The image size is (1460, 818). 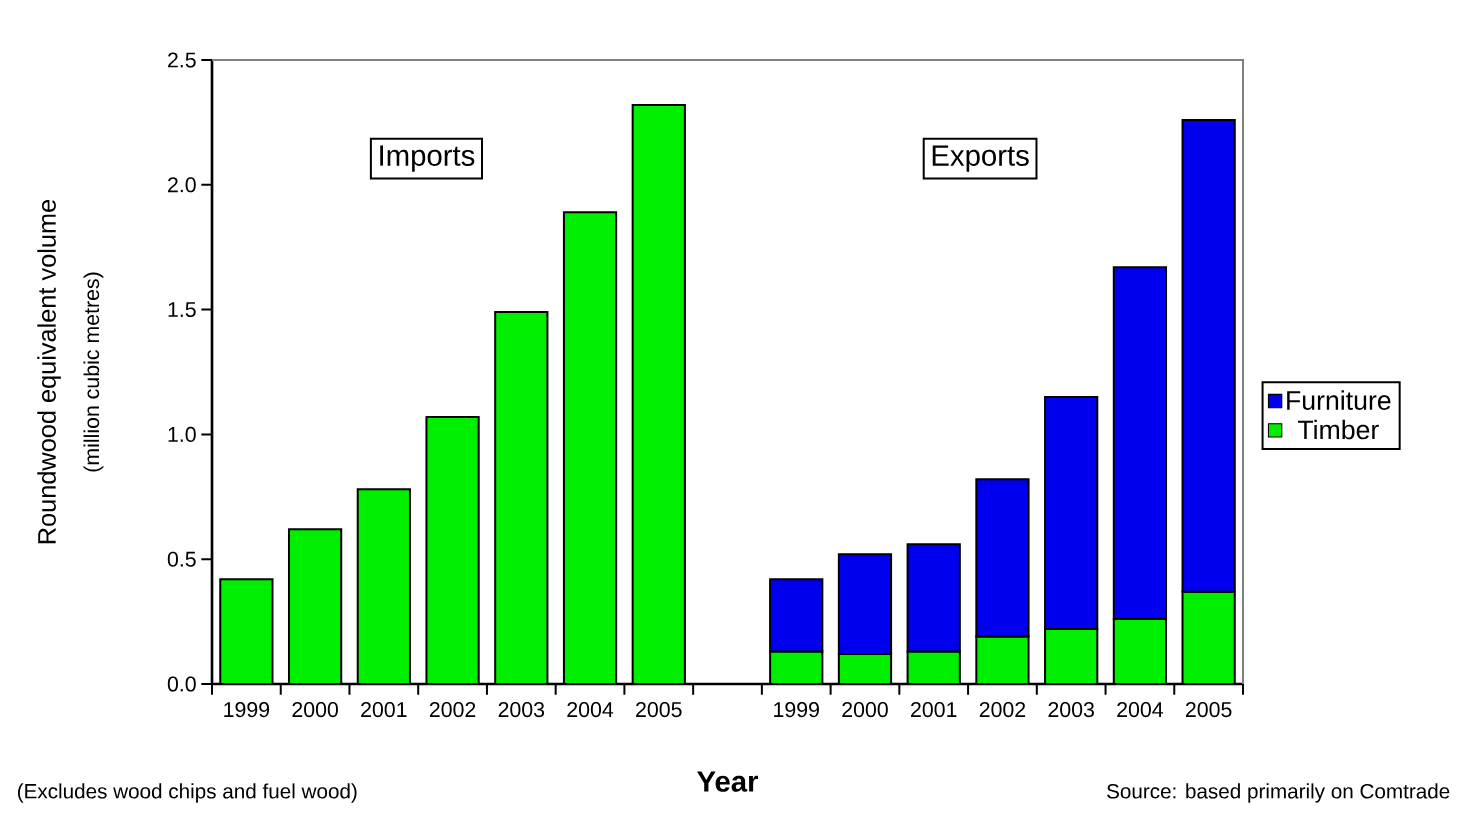 What do you see at coordinates (49, 371) in the screenshot?
I see `y-axis-title: Roundwood equivalent volume` at bounding box center [49, 371].